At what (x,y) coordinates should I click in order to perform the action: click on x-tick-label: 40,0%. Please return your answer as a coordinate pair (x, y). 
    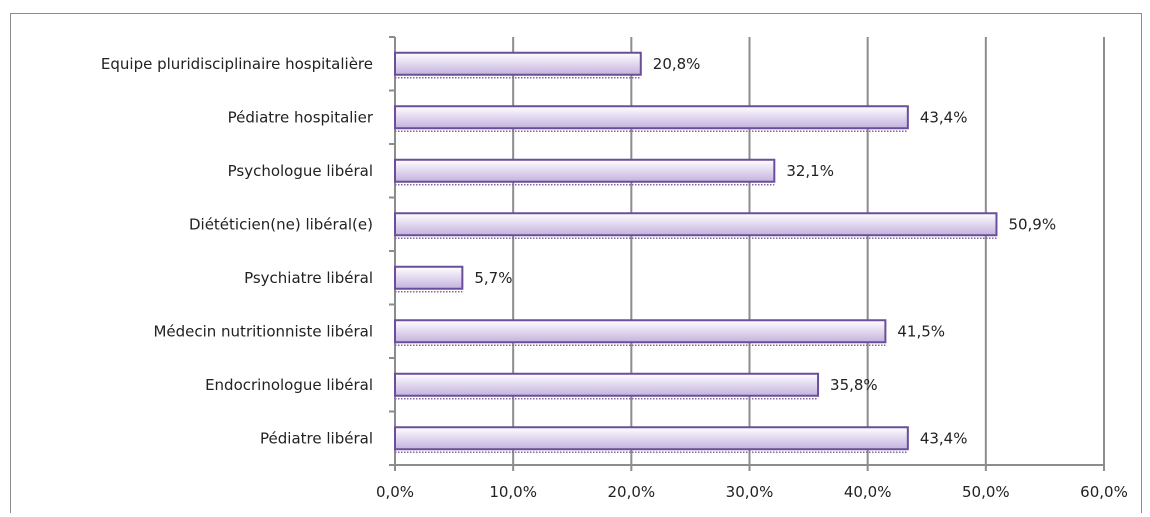
    Looking at the image, I should click on (868, 492).